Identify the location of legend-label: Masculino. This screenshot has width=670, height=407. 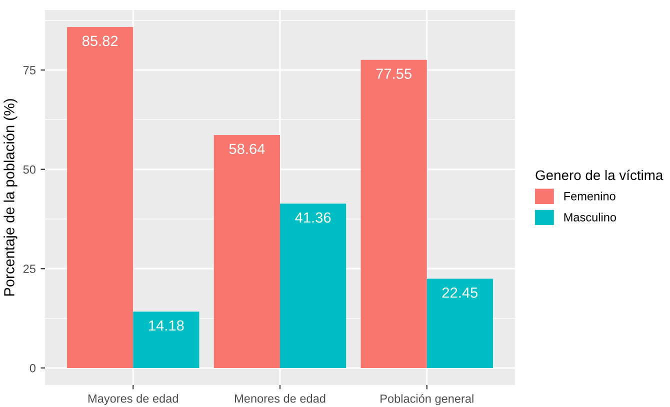
(590, 217).